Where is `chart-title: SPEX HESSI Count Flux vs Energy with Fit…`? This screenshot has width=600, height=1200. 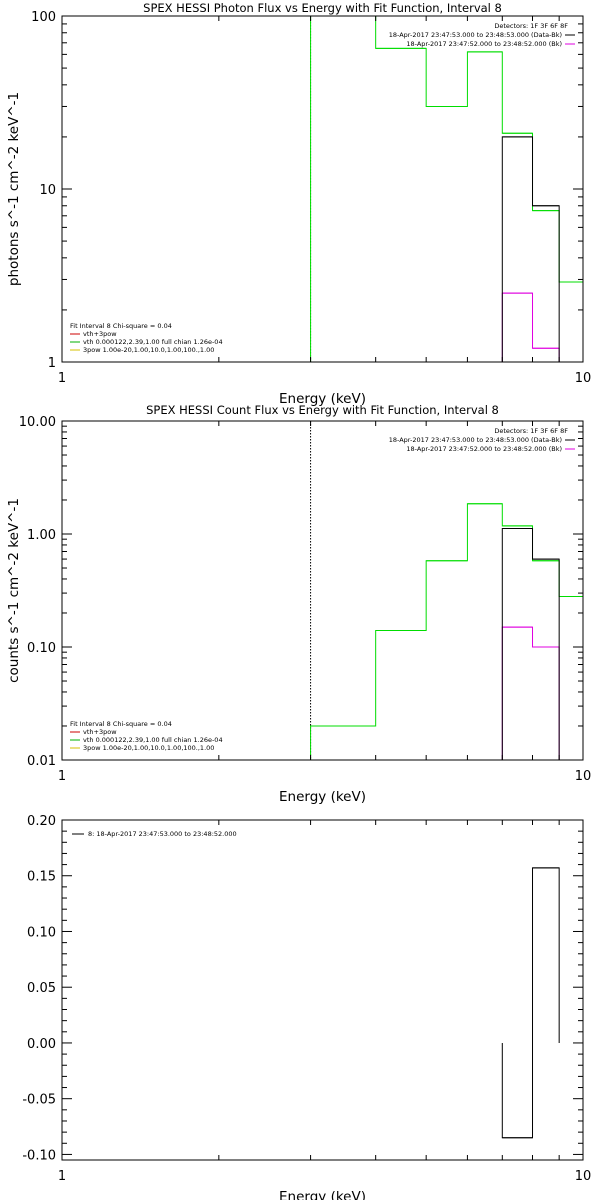
chart-title: SPEX HESSI Count Flux vs Energy with Fit… is located at coordinates (322, 410).